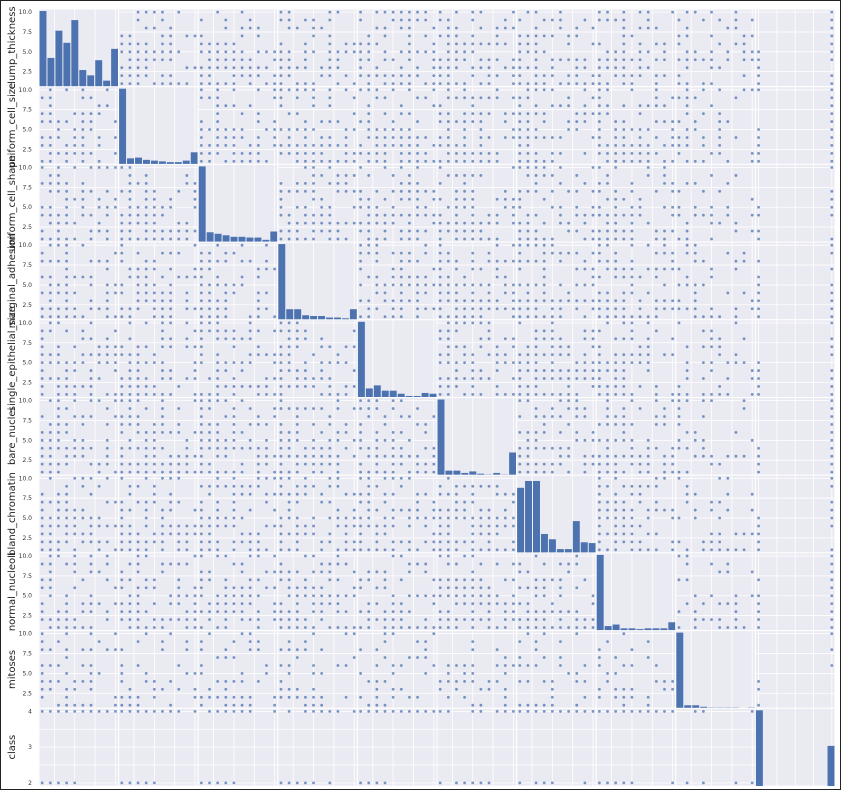  What do you see at coordinates (12, 436) in the screenshot?
I see `axis-label-bare_nuclei: bare_nuclei` at bounding box center [12, 436].